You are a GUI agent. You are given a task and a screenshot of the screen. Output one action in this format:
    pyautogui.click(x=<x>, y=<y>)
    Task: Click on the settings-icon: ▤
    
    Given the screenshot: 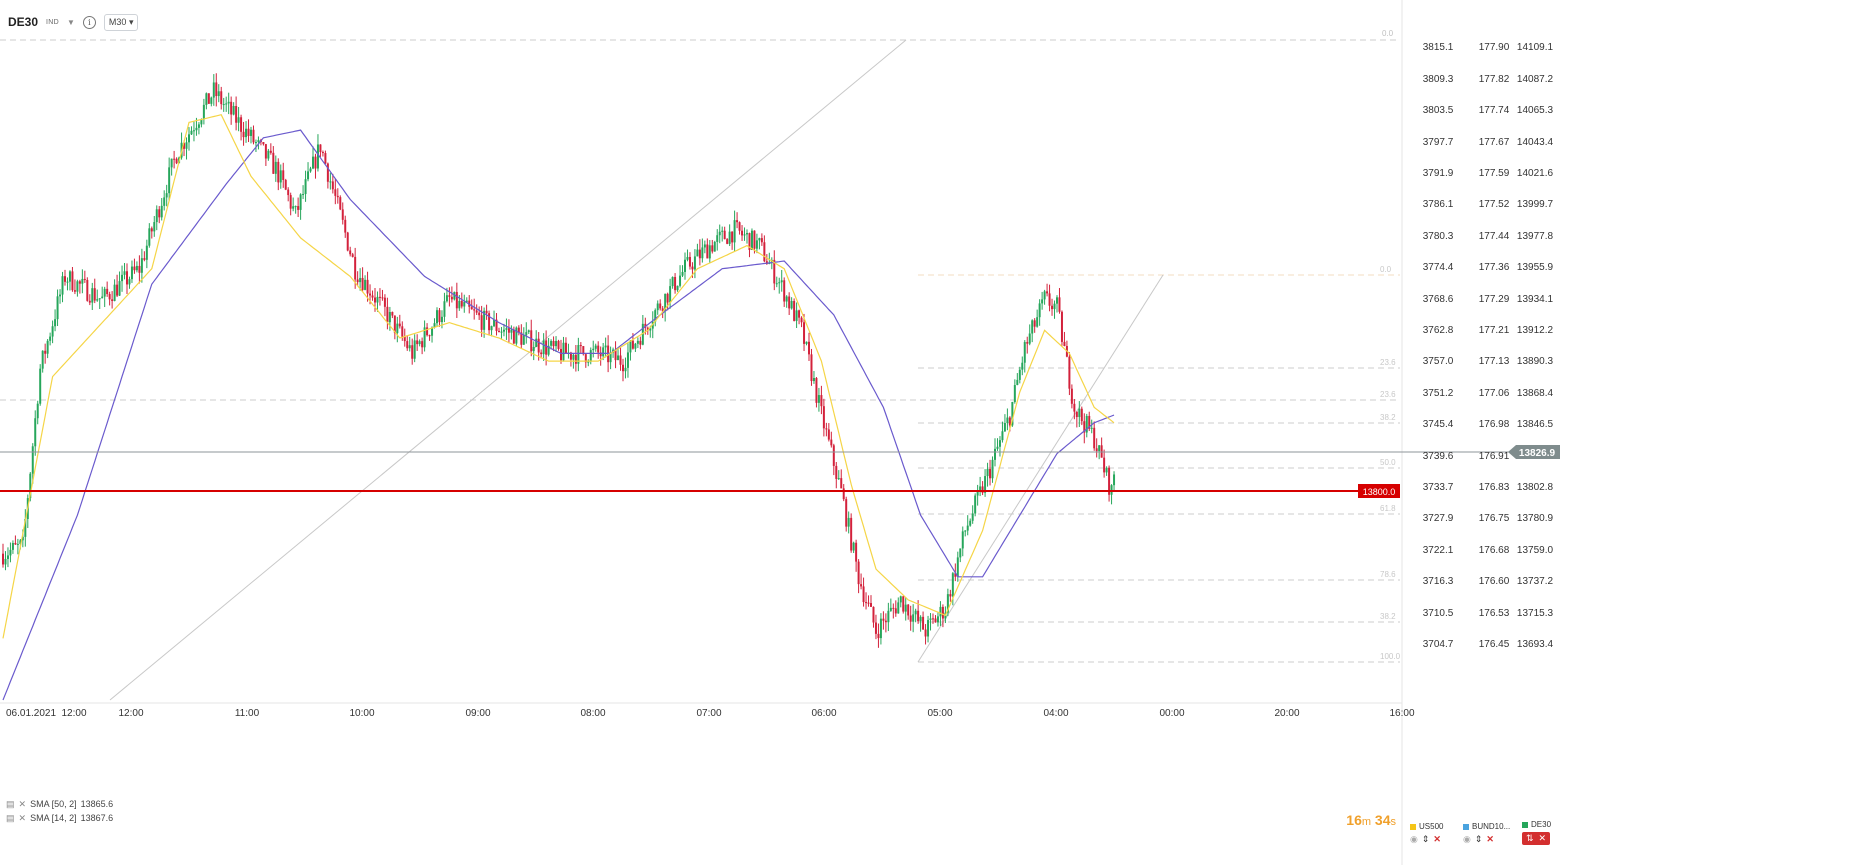 What is the action you would take?
    pyautogui.click(x=10, y=804)
    